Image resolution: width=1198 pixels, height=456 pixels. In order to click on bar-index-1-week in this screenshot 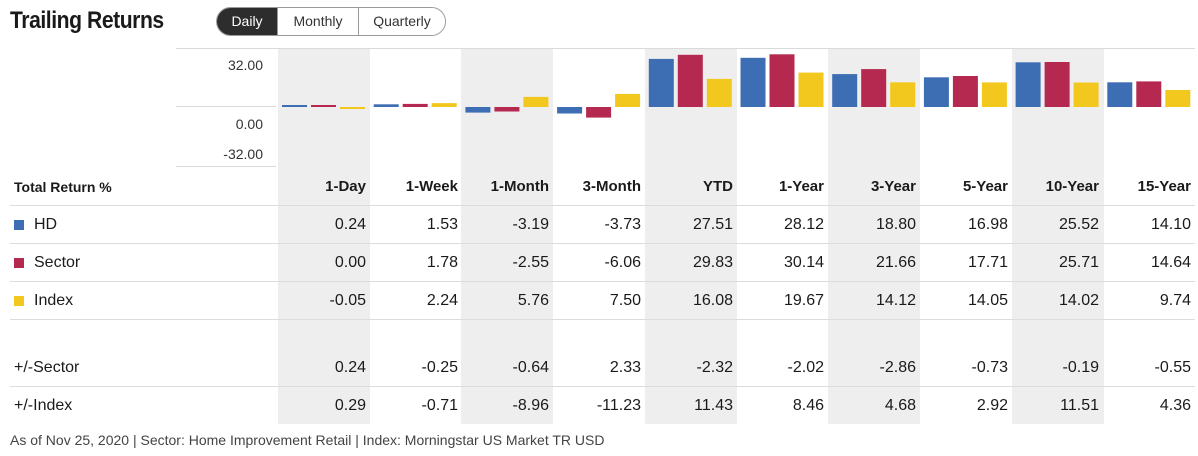, I will do `click(444, 105)`.